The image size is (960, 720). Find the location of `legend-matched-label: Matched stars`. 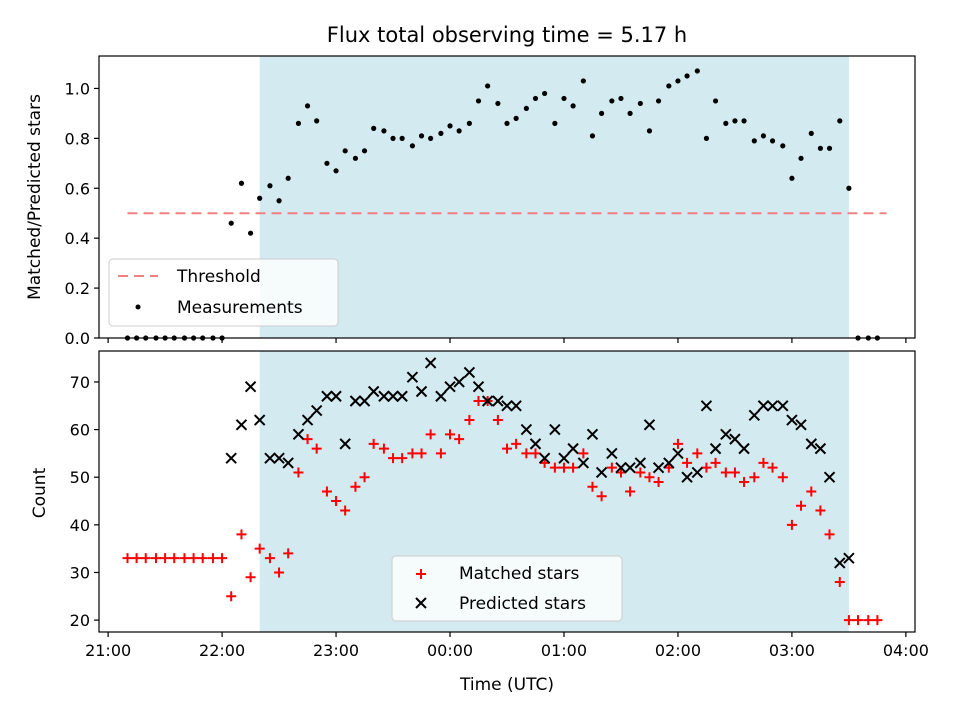

legend-matched-label: Matched stars is located at coordinates (519, 574).